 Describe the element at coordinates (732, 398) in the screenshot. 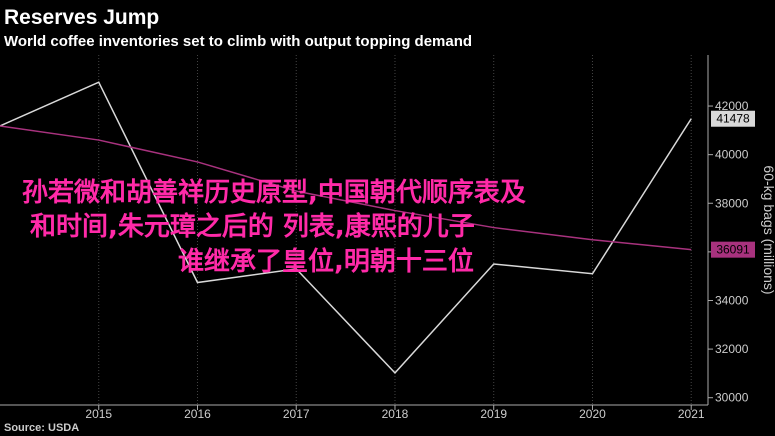

I see `y-tick-label: 30000` at that location.